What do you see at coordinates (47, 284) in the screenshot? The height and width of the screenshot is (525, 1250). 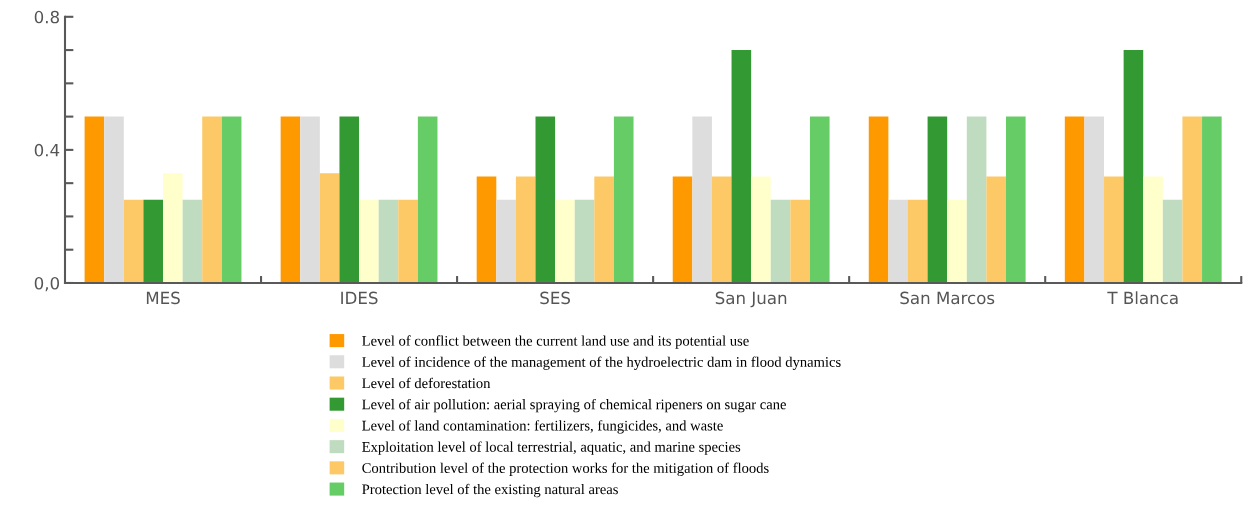 I see `y-tick-label: 0,0` at bounding box center [47, 284].